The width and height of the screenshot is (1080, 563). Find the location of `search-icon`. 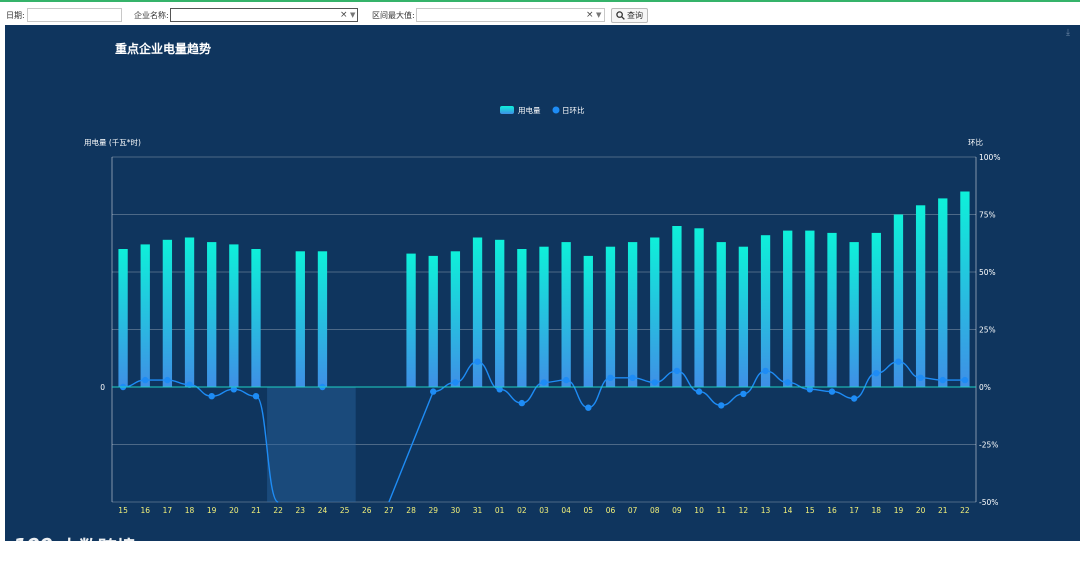

search-icon is located at coordinates (620, 15).